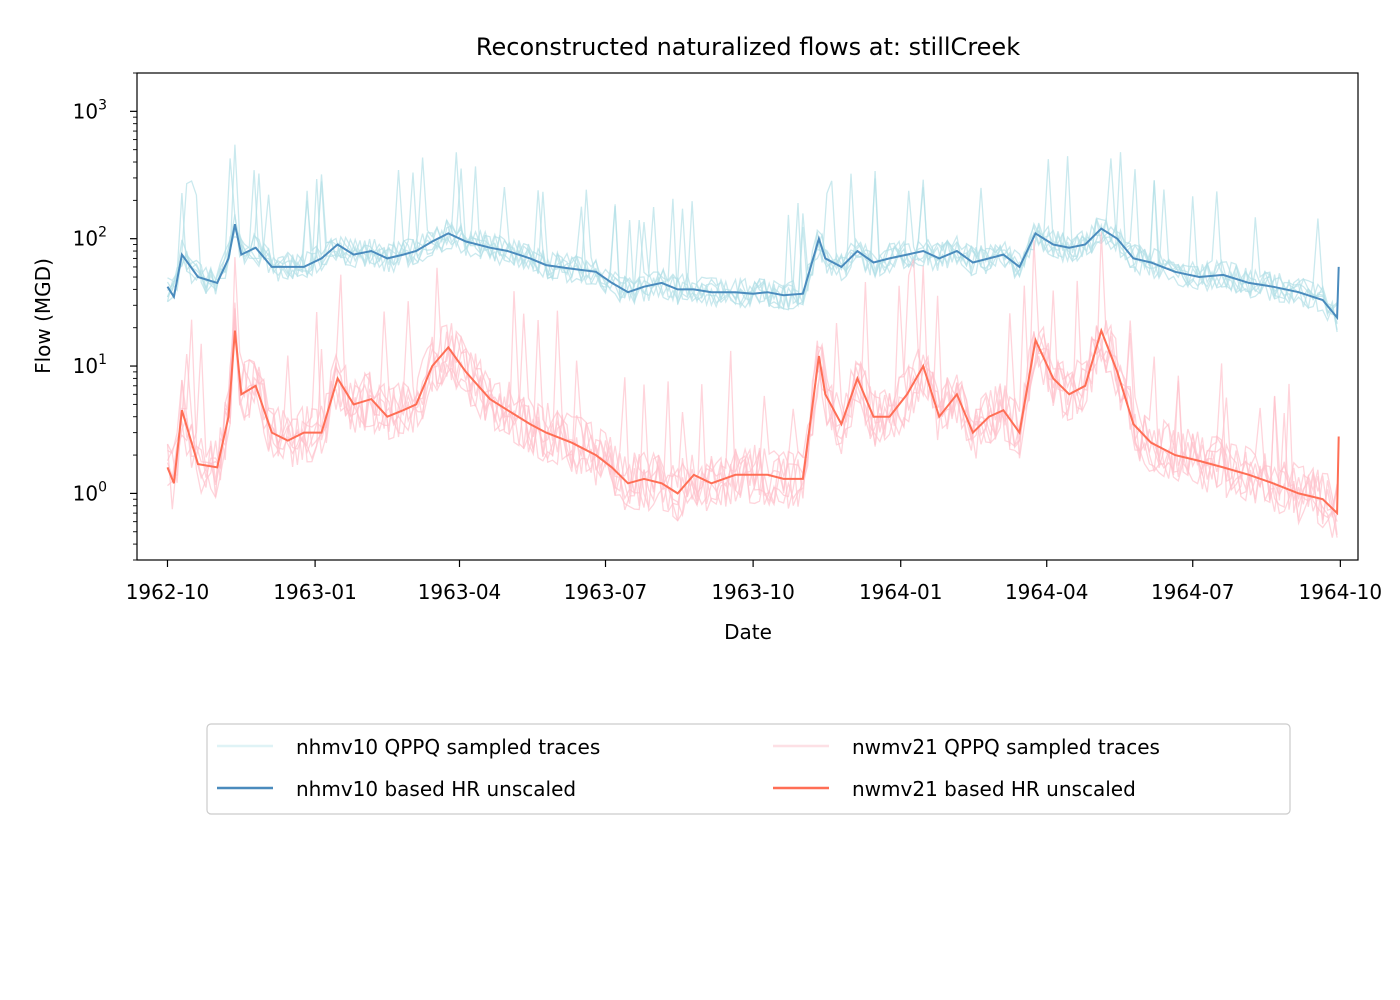 This screenshot has height=1000, width=1400. Describe the element at coordinates (994, 789) in the screenshot. I see `legend-label-nwmv21-hr: nwmv21 based HR unscaled` at that location.